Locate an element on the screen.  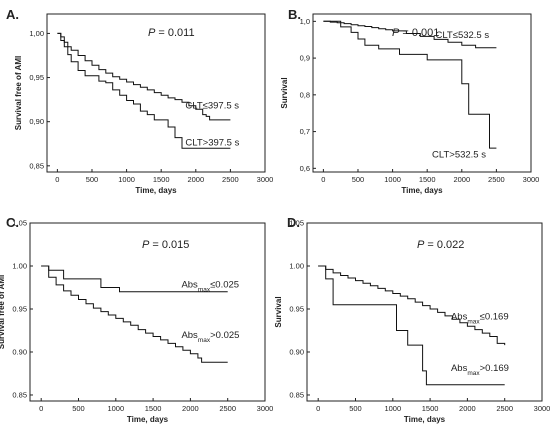
p-value: = 0.015 is located at coordinates (169, 245).